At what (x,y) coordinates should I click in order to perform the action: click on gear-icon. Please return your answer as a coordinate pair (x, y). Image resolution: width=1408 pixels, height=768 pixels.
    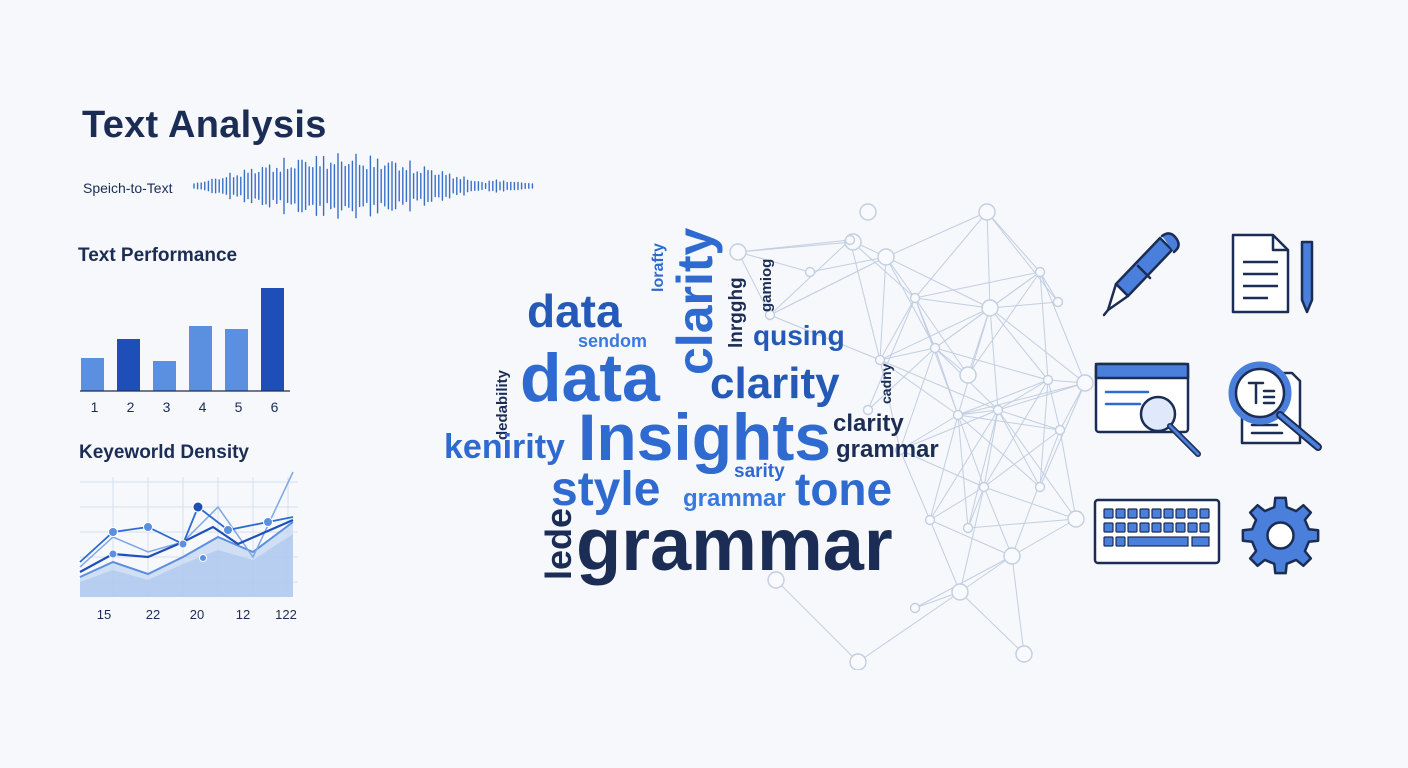
    Looking at the image, I should click on (1280, 535).